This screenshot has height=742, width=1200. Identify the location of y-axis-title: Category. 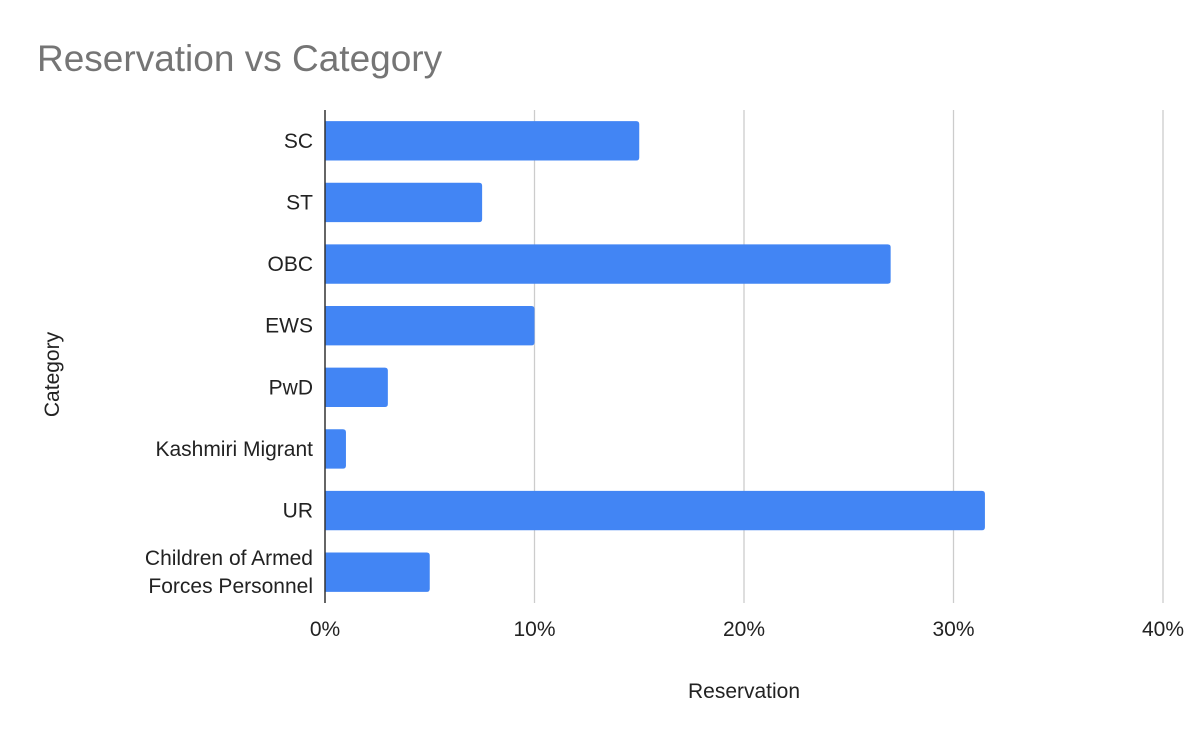
(52, 374).